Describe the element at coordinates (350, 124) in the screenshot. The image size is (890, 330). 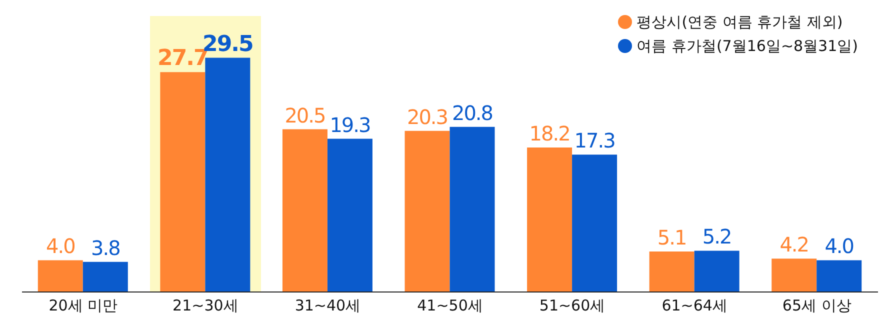
I see `data-label: 19.3` at that location.